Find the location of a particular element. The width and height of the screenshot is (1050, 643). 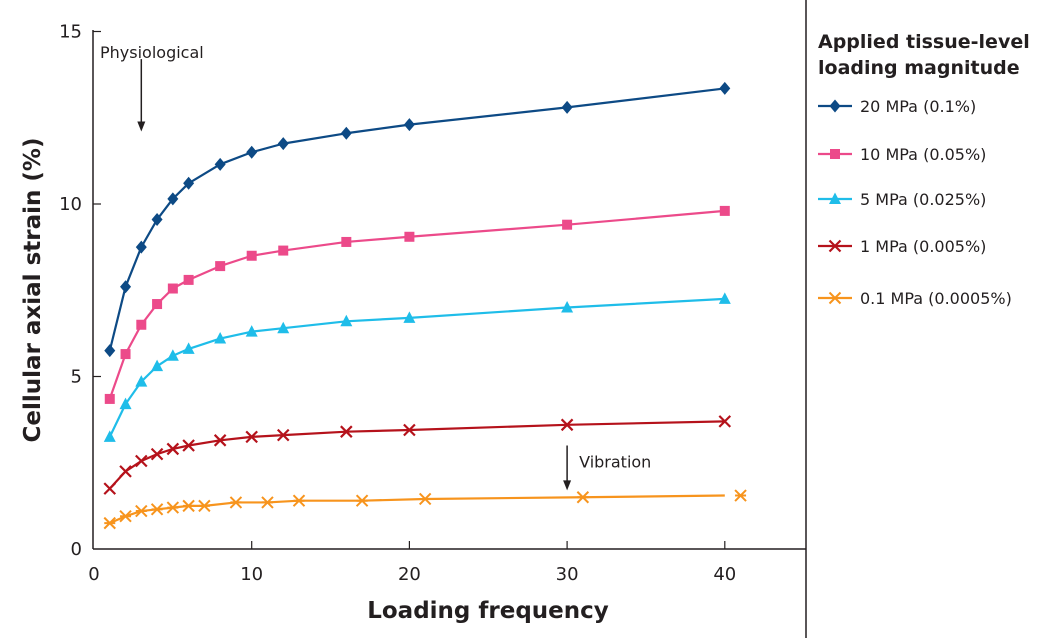

series-5-mpa is located at coordinates (417, 367).